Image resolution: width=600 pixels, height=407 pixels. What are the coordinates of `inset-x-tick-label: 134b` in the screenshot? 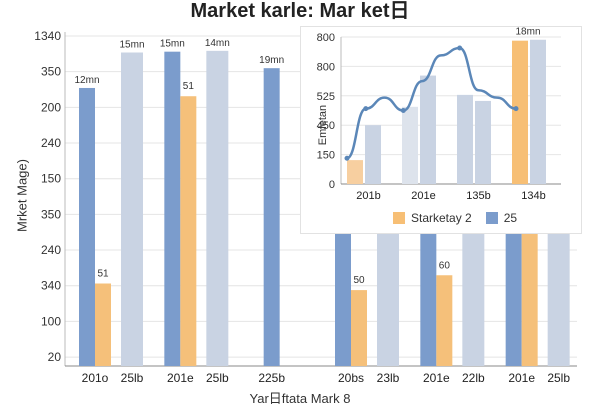 It's located at (533, 196).